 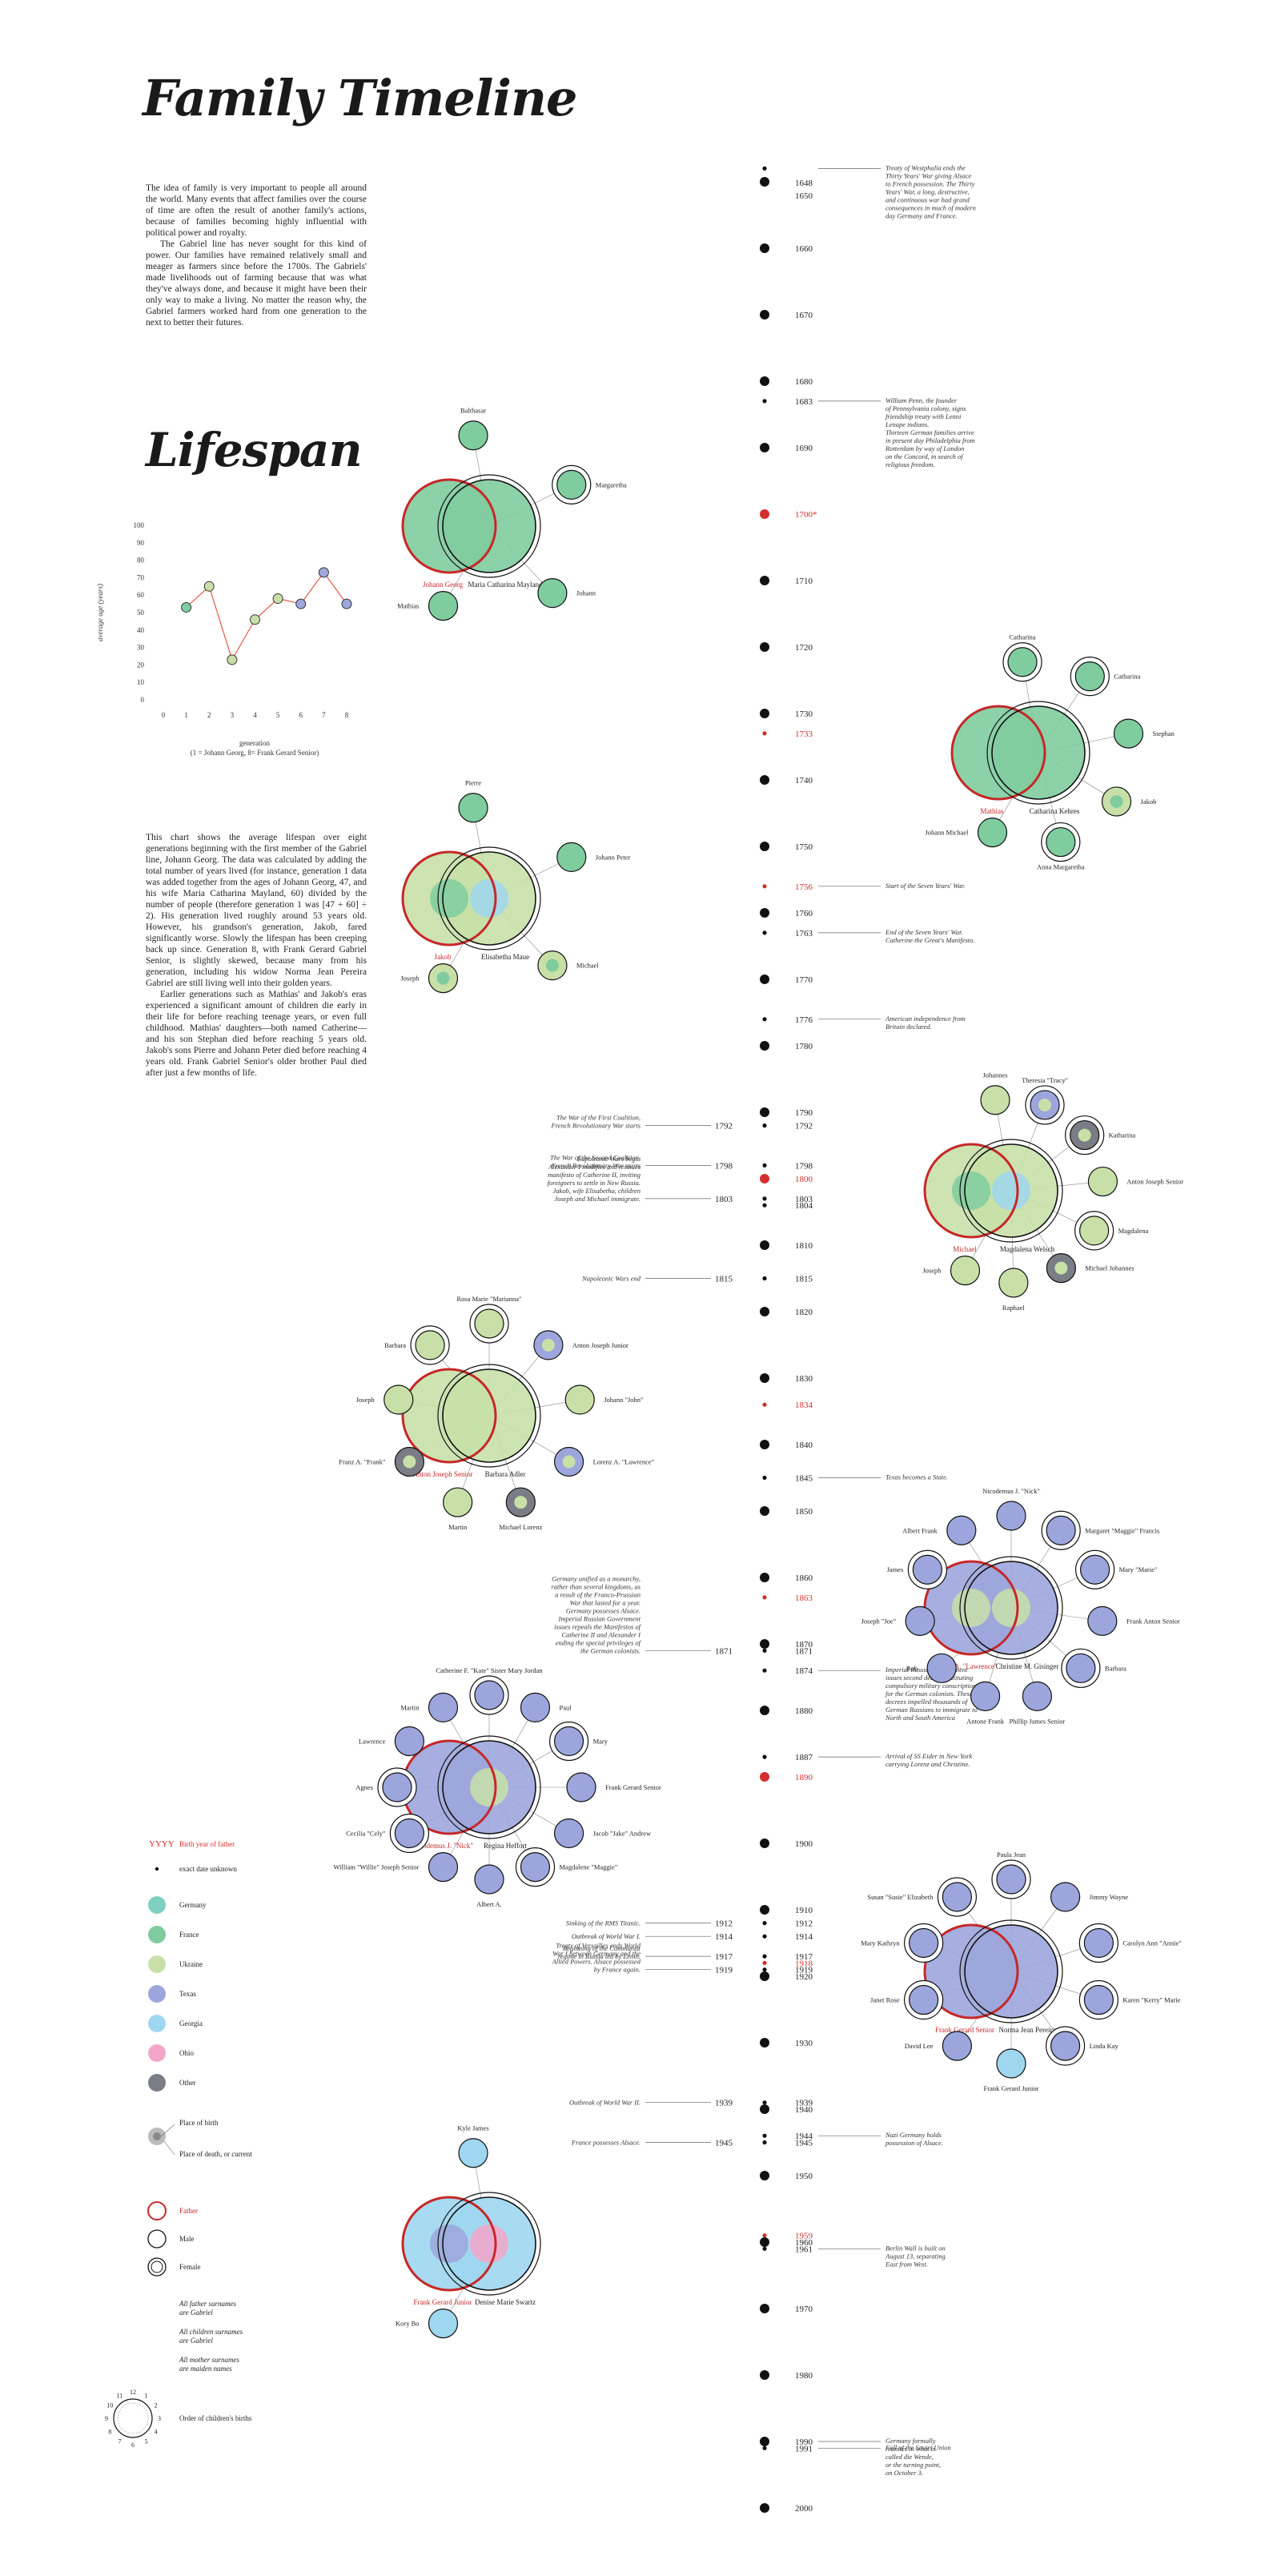 I want to click on timeline-year-1790: 1790, so click(x=804, y=1113).